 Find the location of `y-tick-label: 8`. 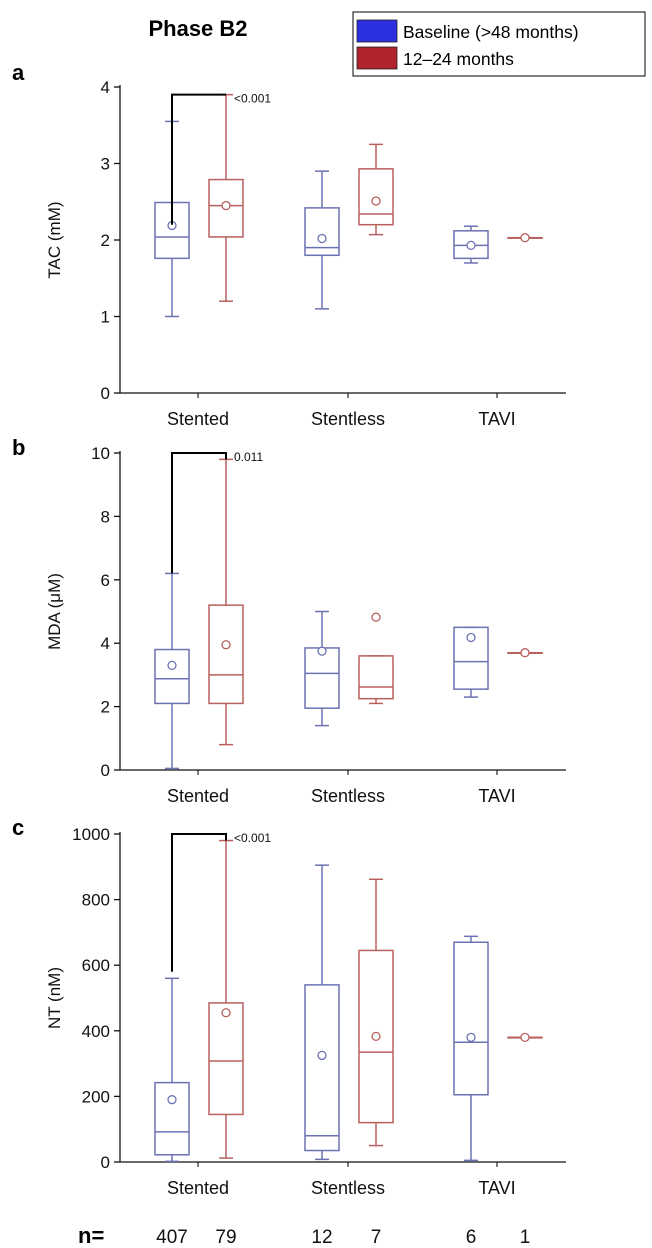

y-tick-label: 8 is located at coordinates (105, 516).